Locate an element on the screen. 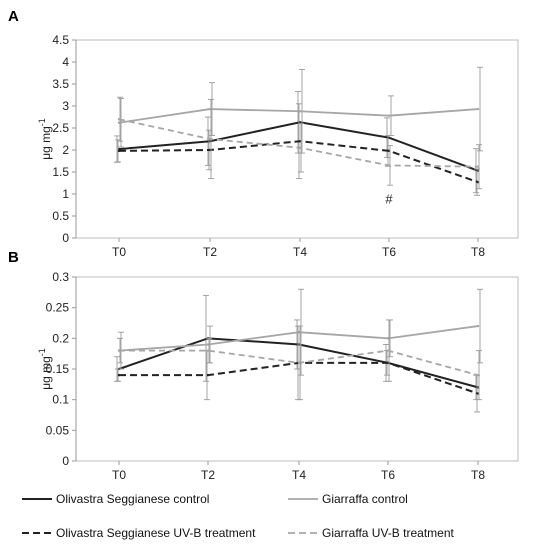 The height and width of the screenshot is (550, 537). legend-label: Giarraffa control is located at coordinates (365, 499).